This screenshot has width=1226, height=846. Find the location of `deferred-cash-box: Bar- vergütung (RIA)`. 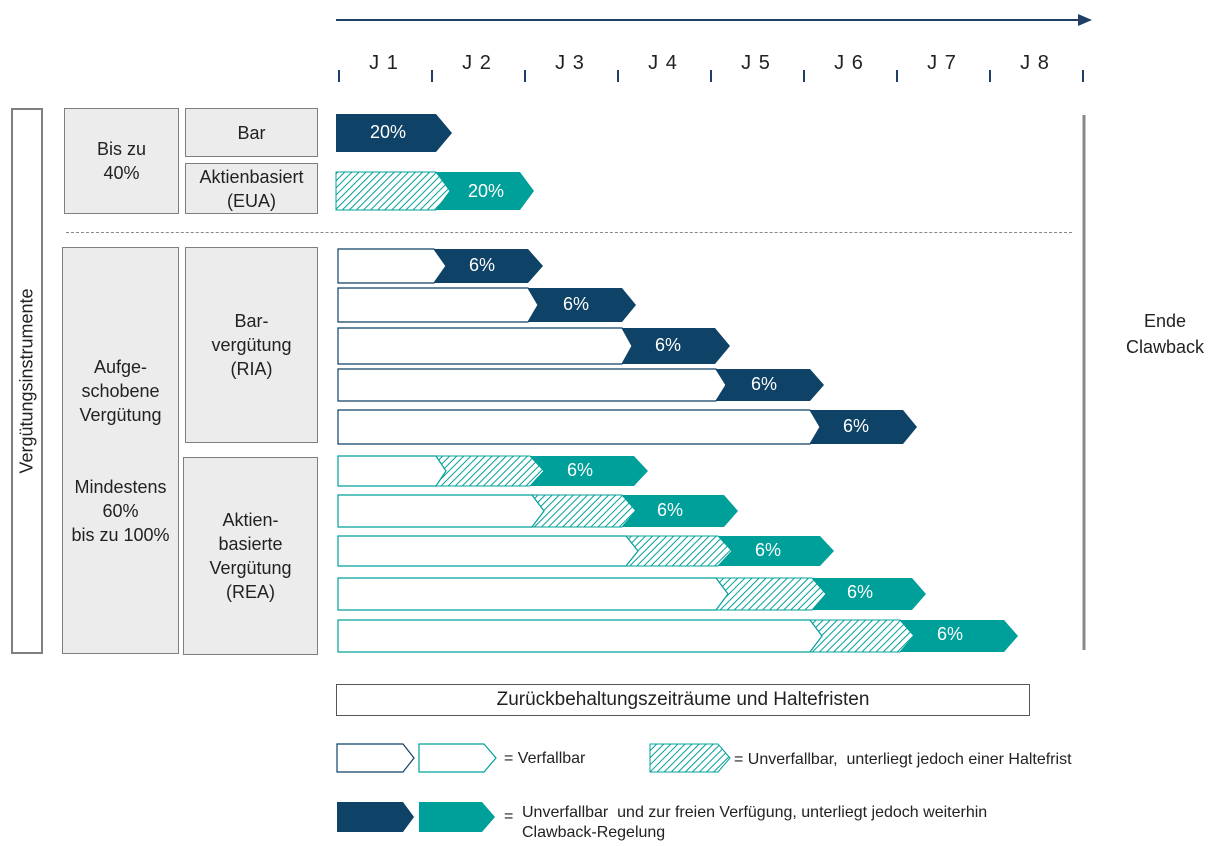

deferred-cash-box: Bar- vergütung (RIA) is located at coordinates (251, 345).